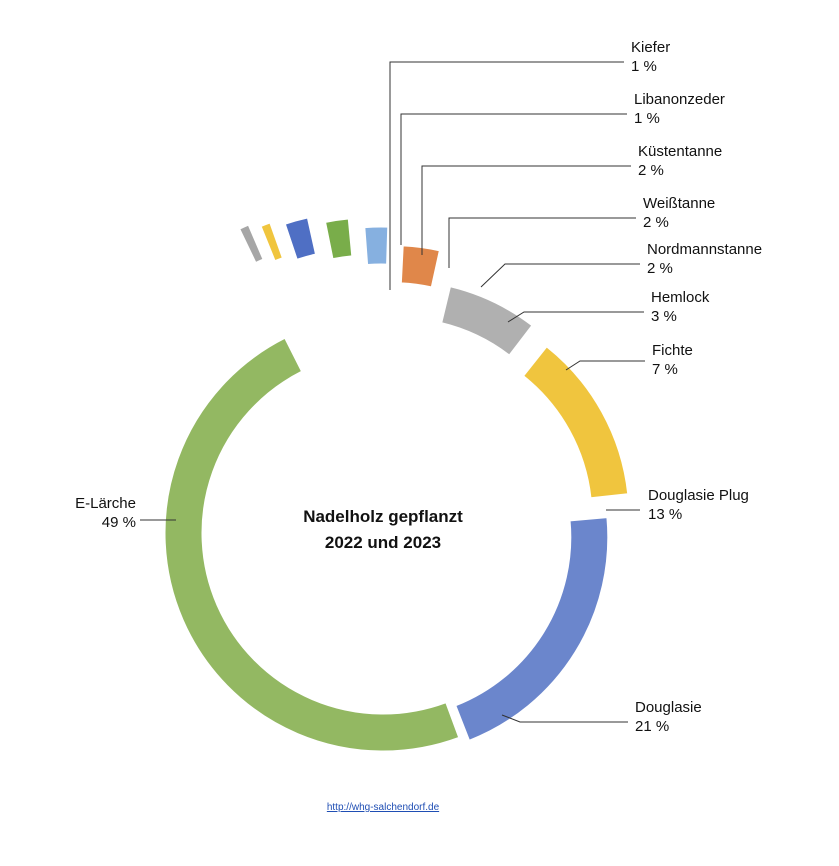  Describe the element at coordinates (679, 203) in the screenshot. I see `slice-label: Weißtanne` at that location.